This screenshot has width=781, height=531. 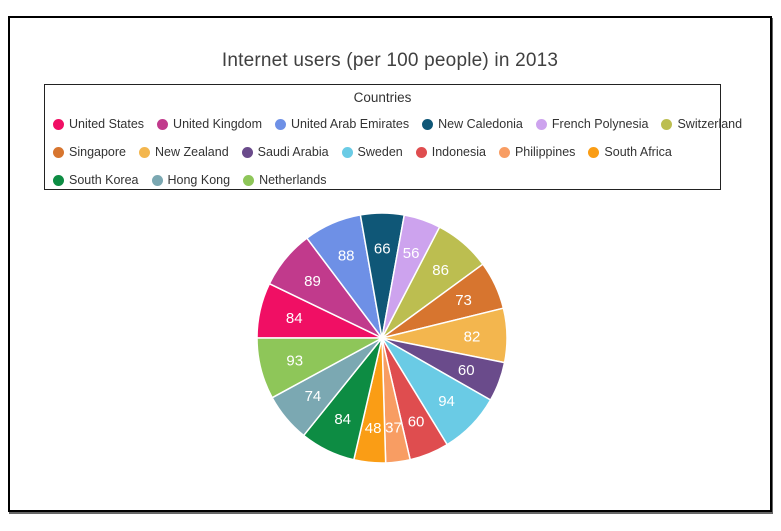 What do you see at coordinates (472, 336) in the screenshot?
I see `pie-slice-label: 82` at bounding box center [472, 336].